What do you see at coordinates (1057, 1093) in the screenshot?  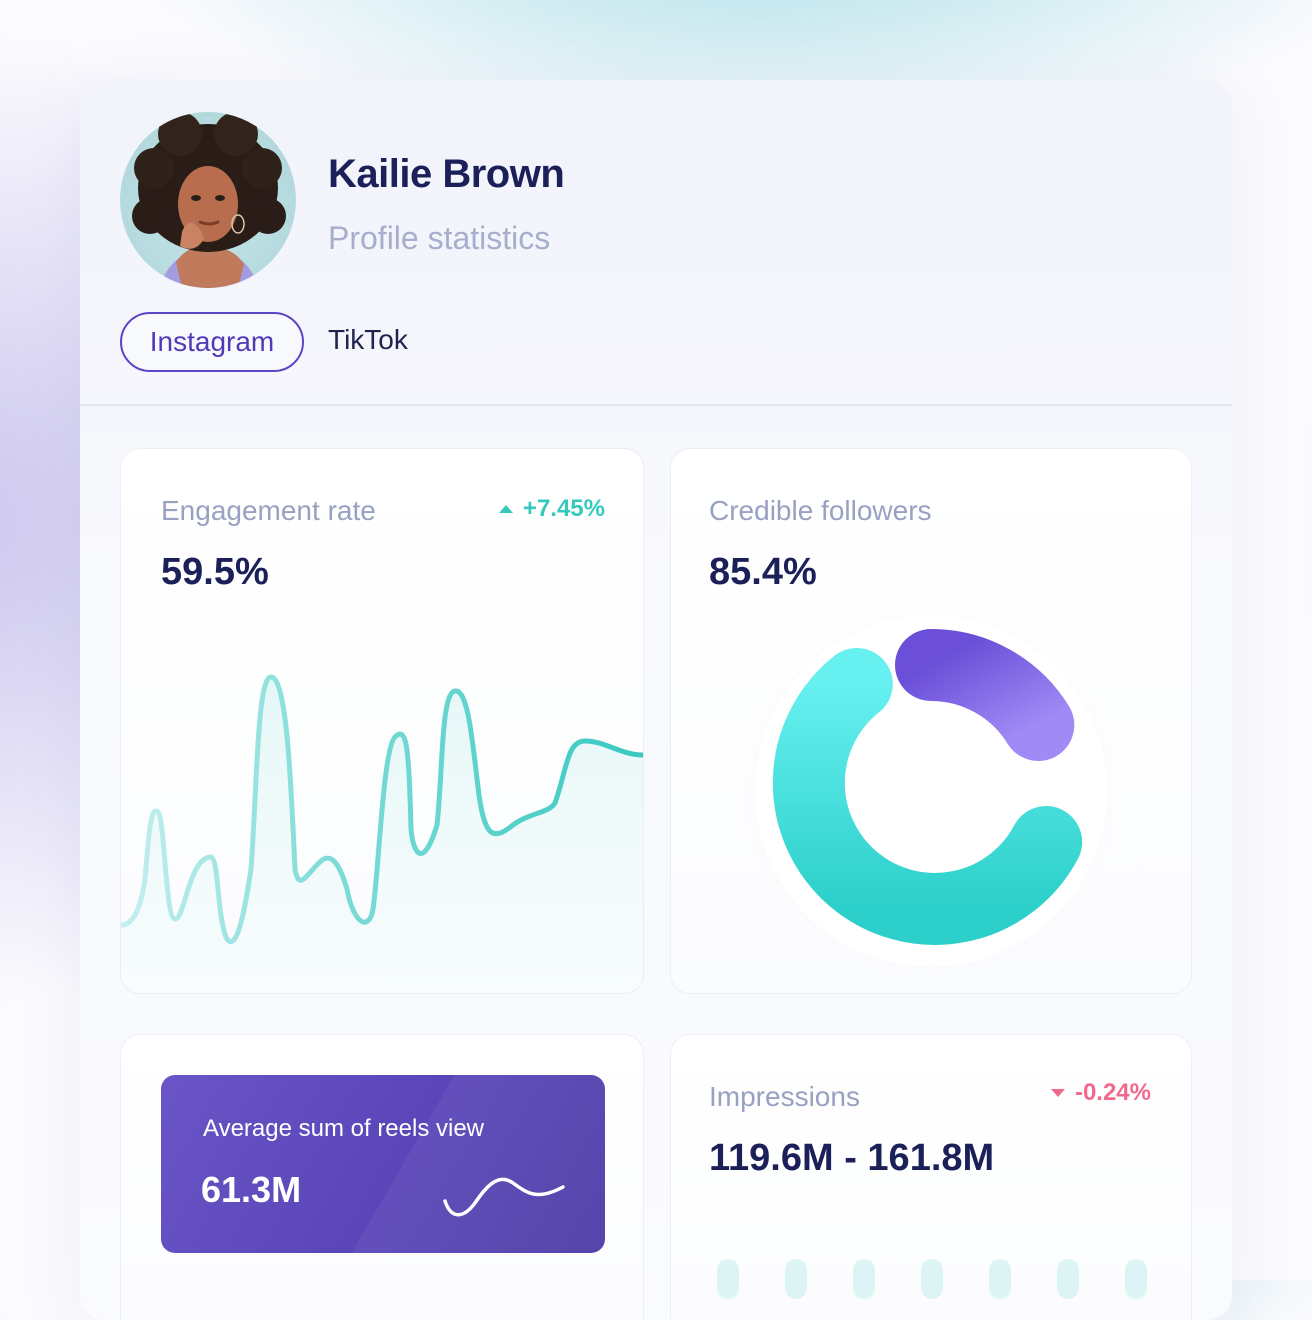 I see `trend-down-icon` at bounding box center [1057, 1093].